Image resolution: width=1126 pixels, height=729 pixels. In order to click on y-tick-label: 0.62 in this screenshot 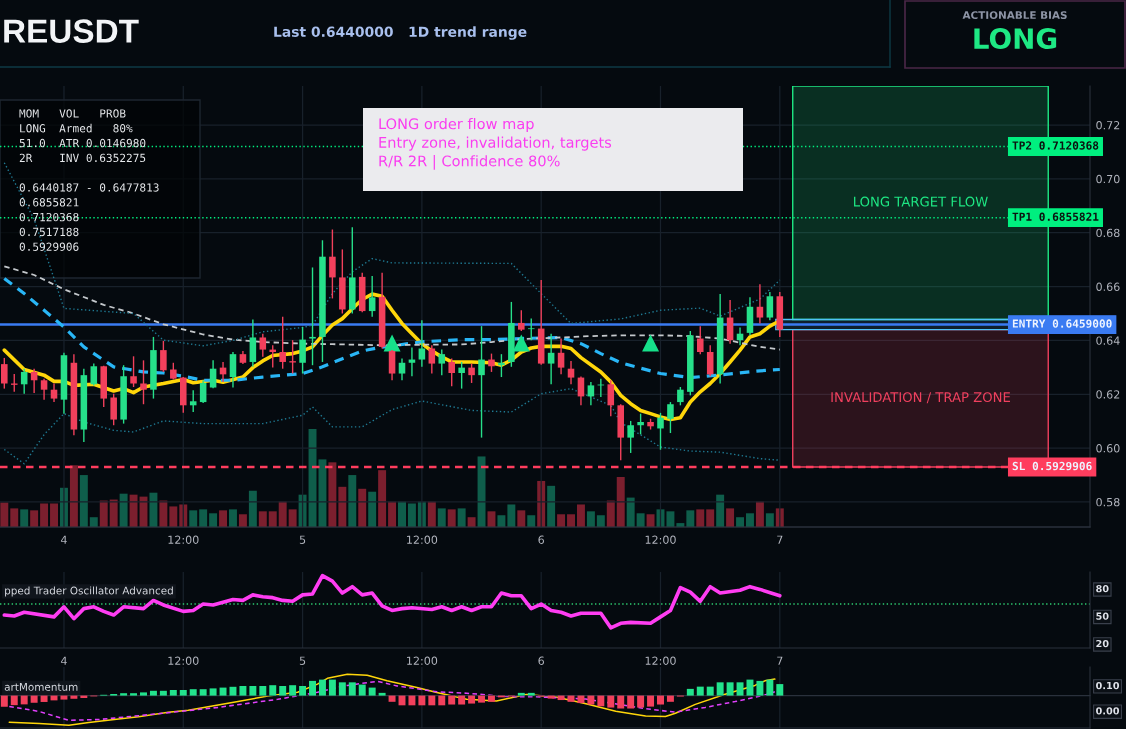, I will do `click(1108, 394)`.